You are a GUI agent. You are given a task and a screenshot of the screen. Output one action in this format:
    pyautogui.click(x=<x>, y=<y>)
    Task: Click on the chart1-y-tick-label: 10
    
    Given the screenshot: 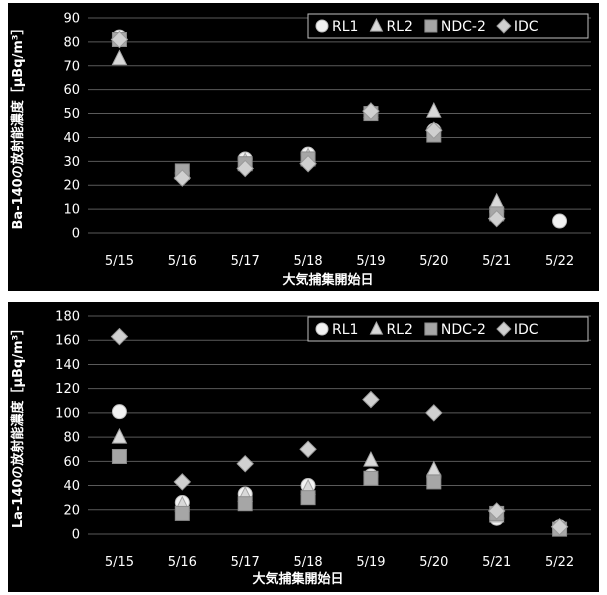 What is the action you would take?
    pyautogui.click(x=71, y=210)
    